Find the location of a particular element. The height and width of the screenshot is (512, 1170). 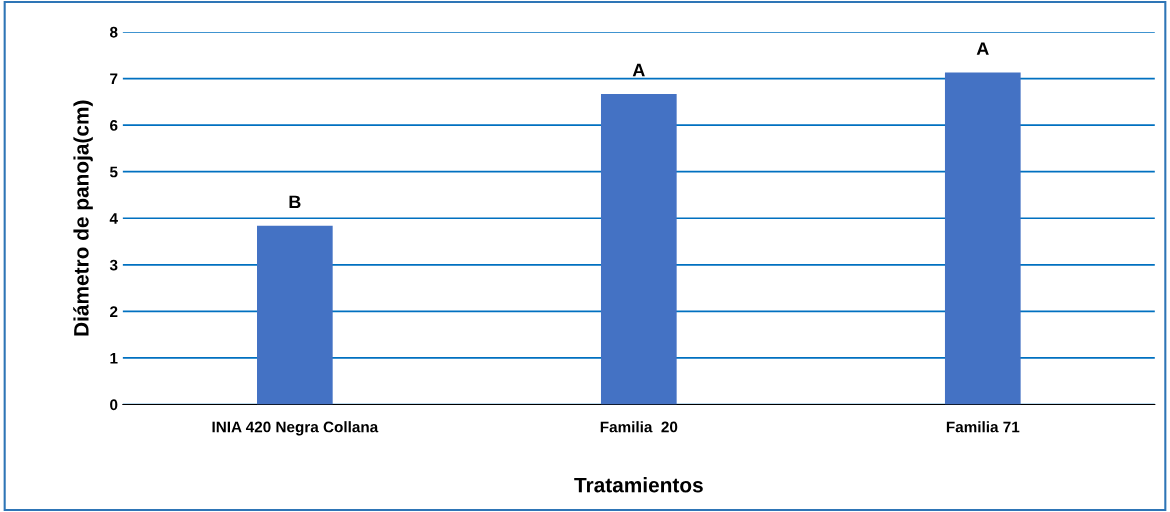

y-tick-label: 8 is located at coordinates (113, 32).